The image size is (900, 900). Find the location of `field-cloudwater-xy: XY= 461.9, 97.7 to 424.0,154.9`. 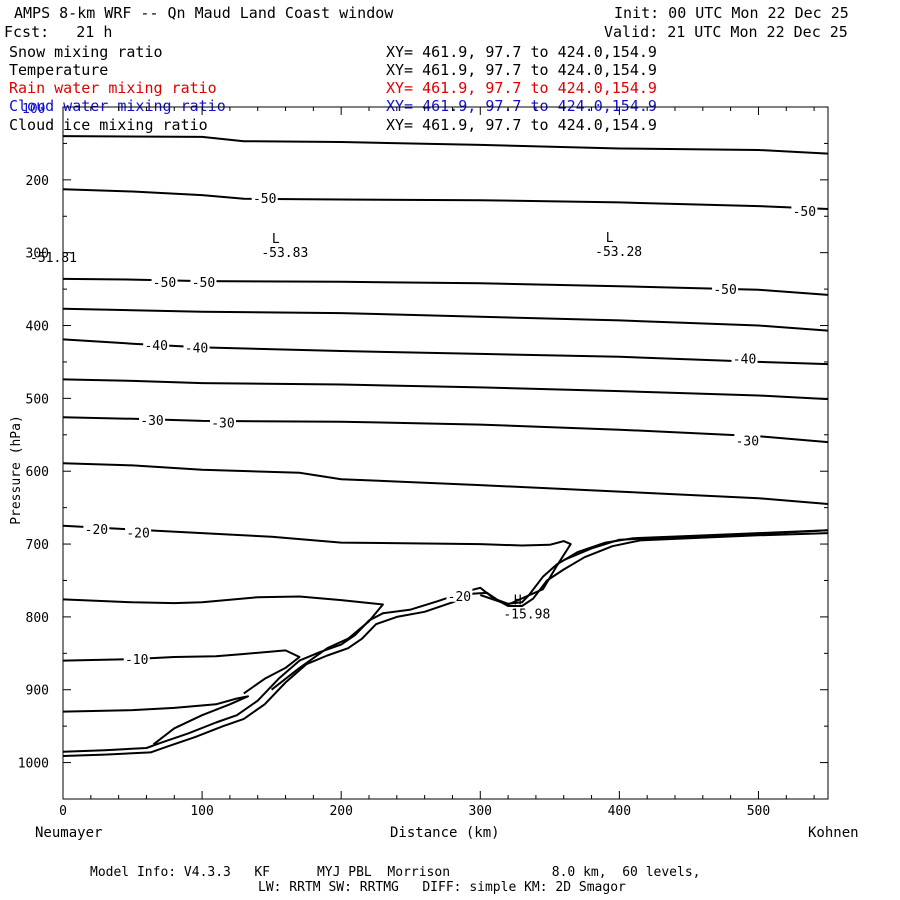

field-cloudwater-xy: XY= 461.9, 97.7 to 424.0,154.9 is located at coordinates (521, 106).